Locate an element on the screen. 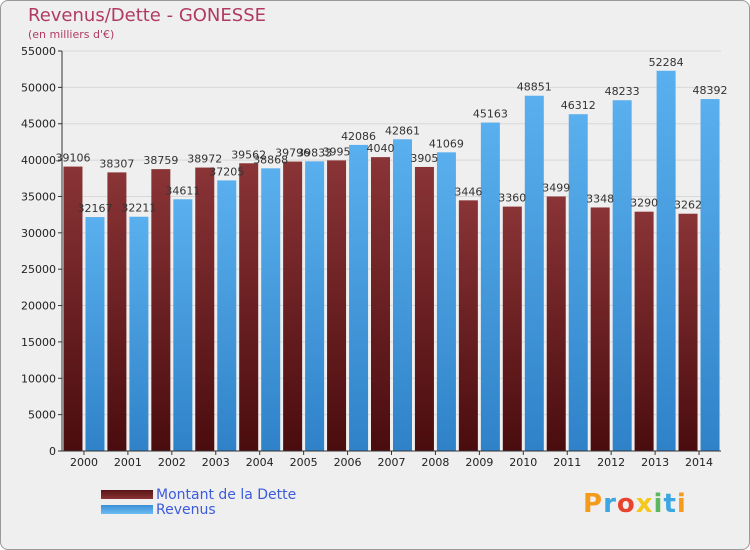  y-tick-label: 45000 is located at coordinates (38, 124).